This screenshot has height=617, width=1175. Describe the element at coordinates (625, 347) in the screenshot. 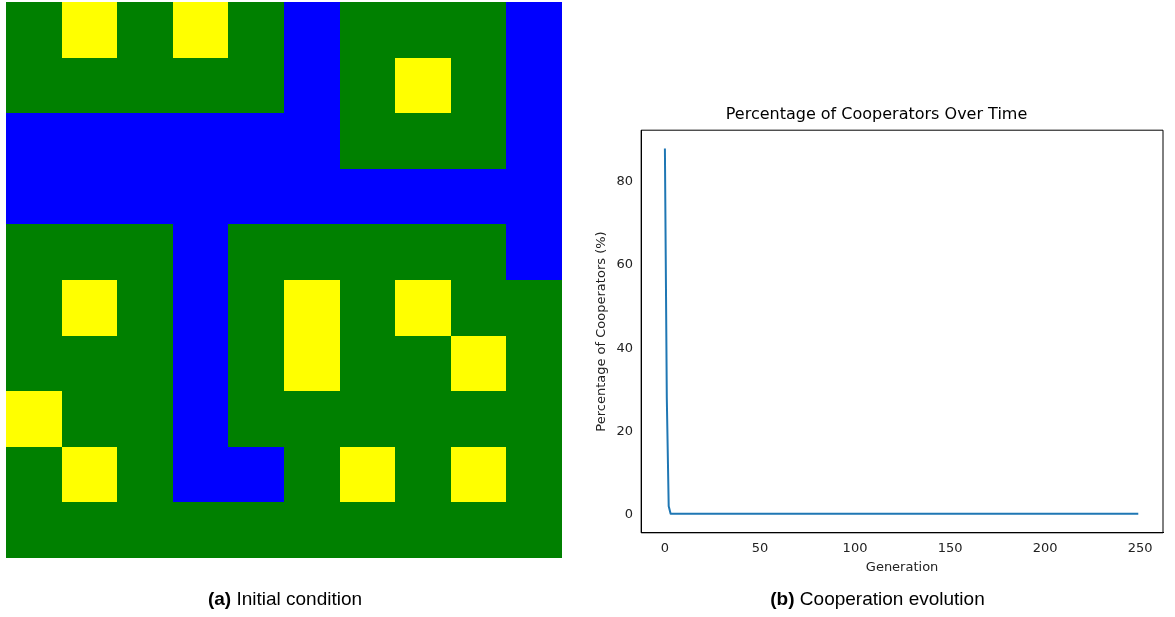

I see `y-tick-label: 40` at that location.